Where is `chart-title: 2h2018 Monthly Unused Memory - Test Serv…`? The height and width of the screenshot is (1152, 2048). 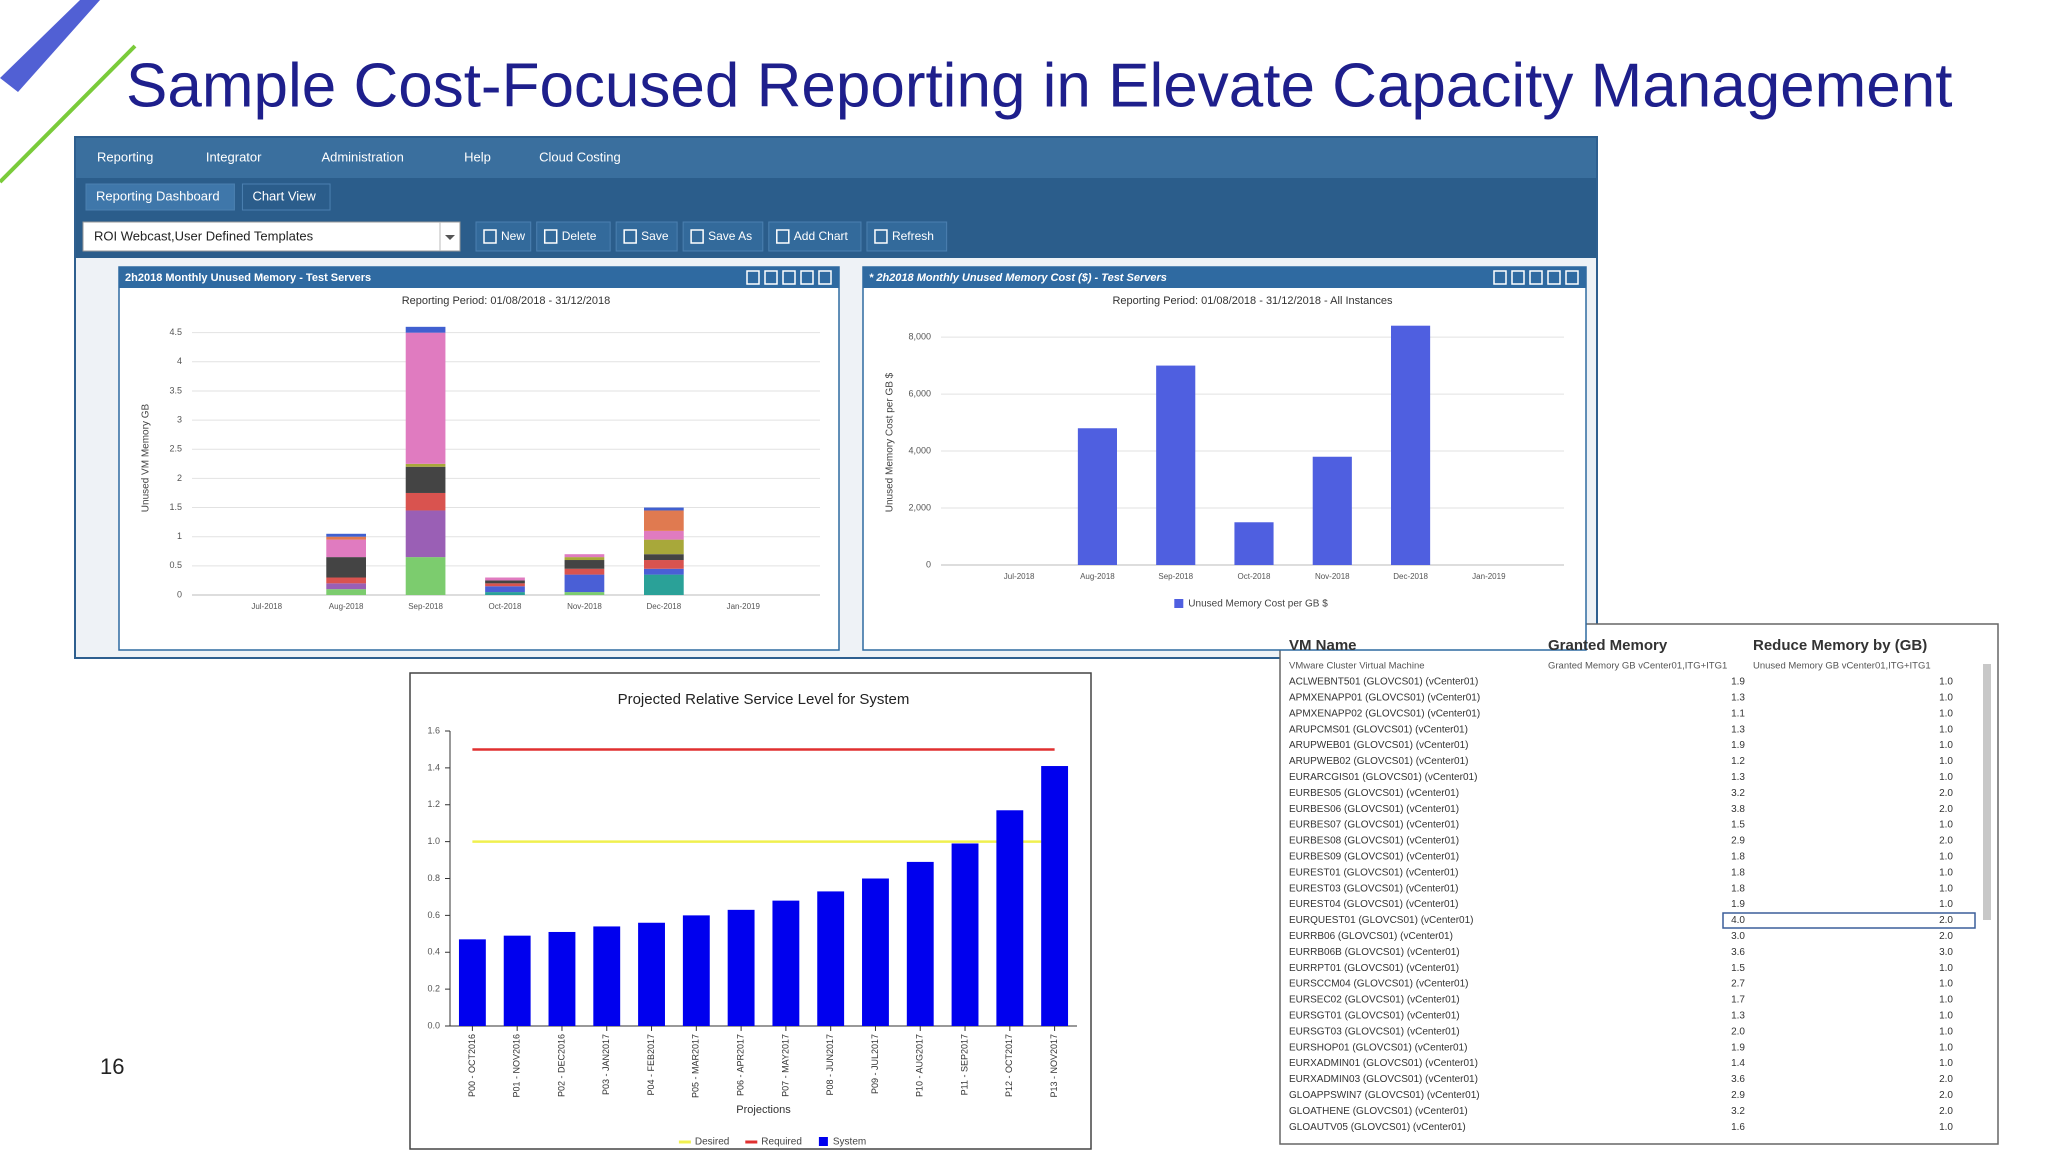
chart-title: 2h2018 Monthly Unused Memory - Test Serv… is located at coordinates (248, 278).